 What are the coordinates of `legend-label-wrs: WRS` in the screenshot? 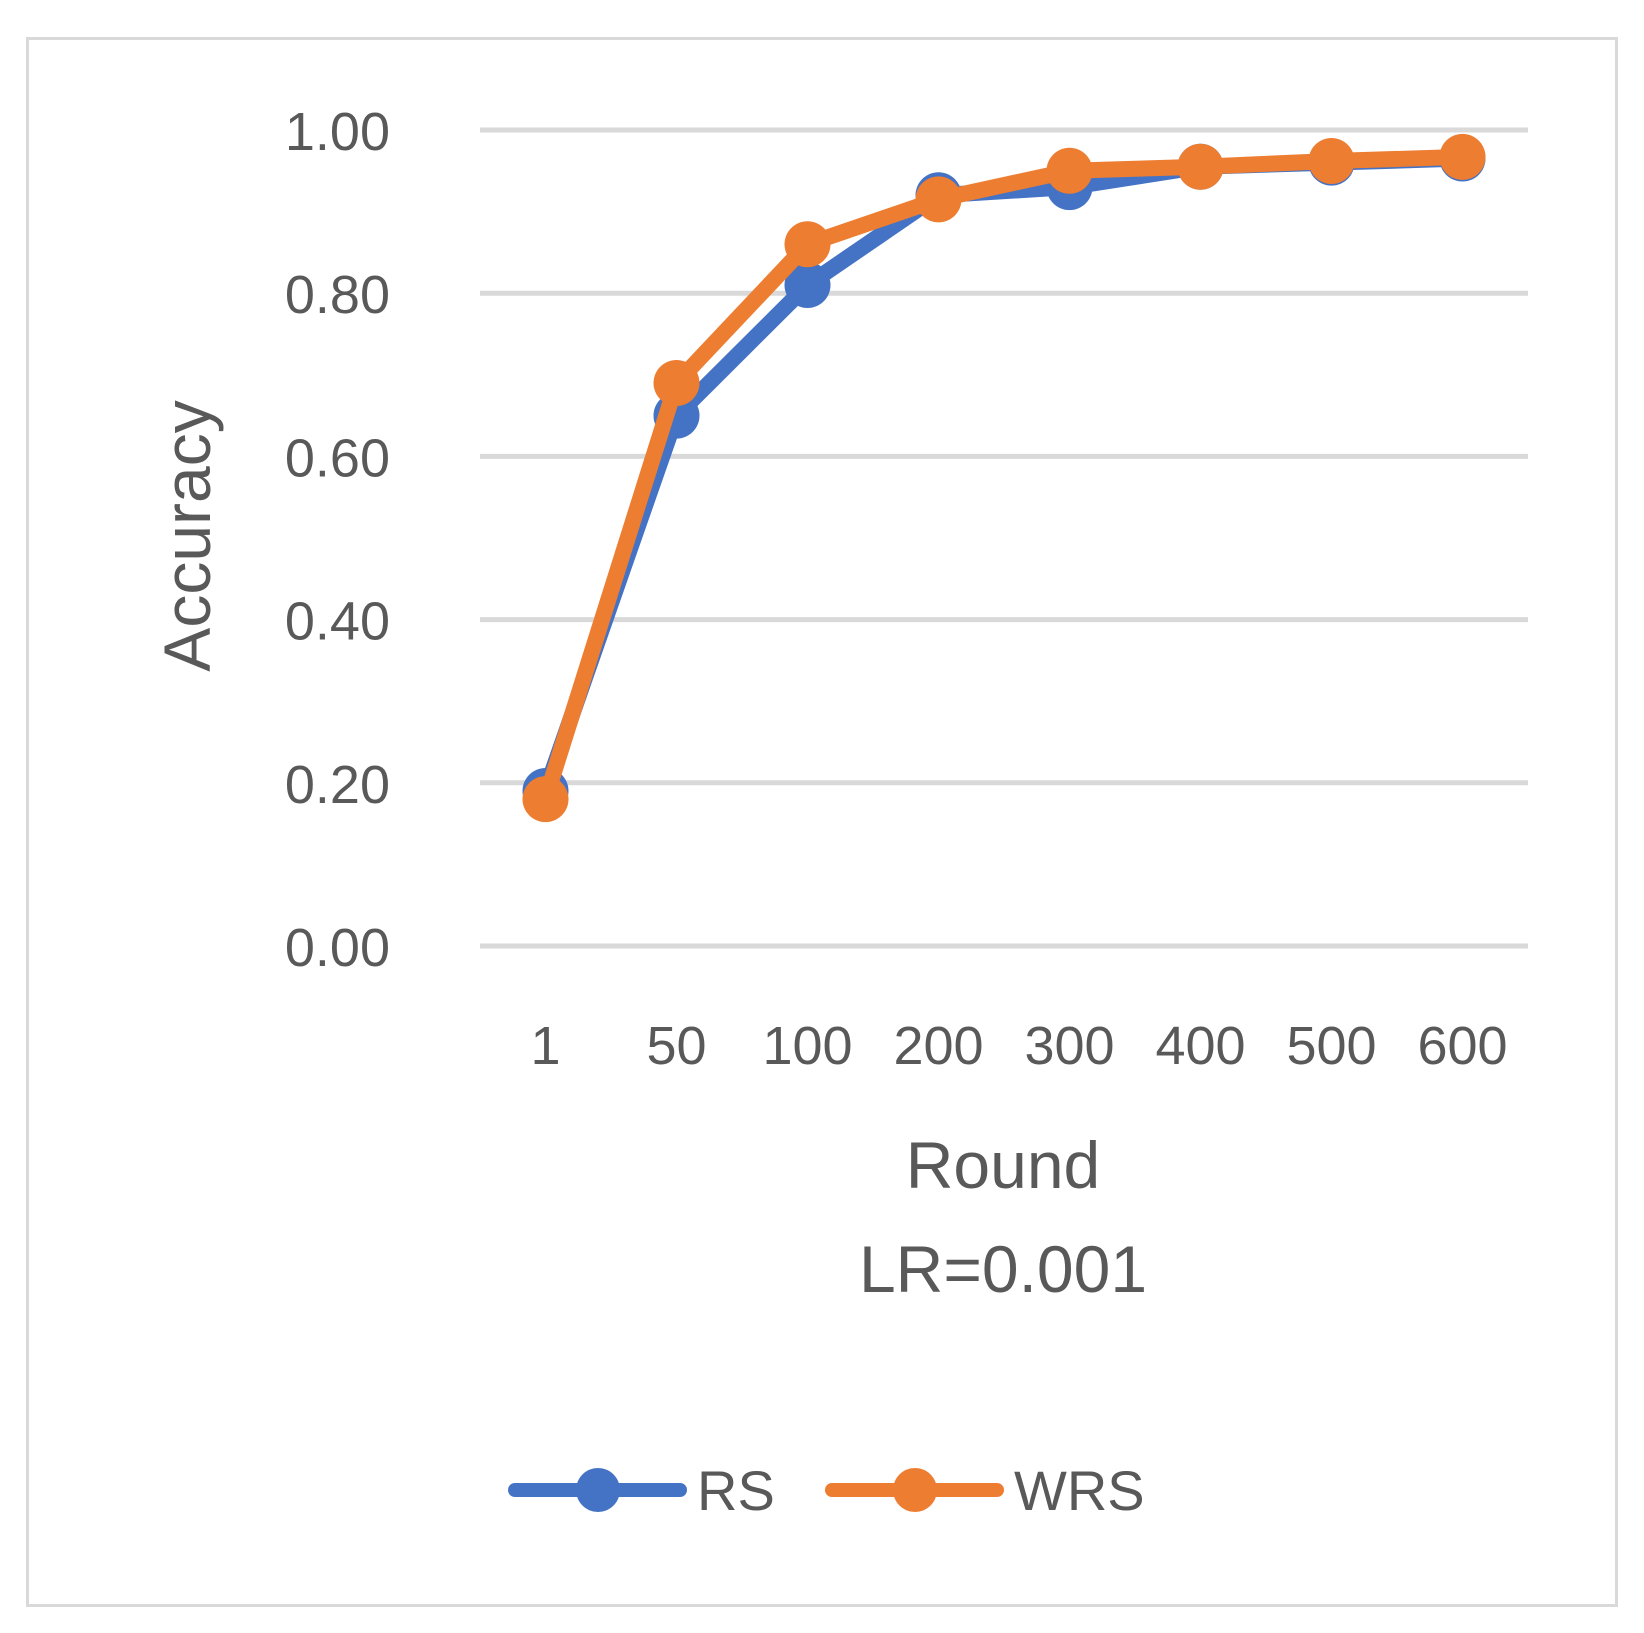 It's located at (1079, 1490).